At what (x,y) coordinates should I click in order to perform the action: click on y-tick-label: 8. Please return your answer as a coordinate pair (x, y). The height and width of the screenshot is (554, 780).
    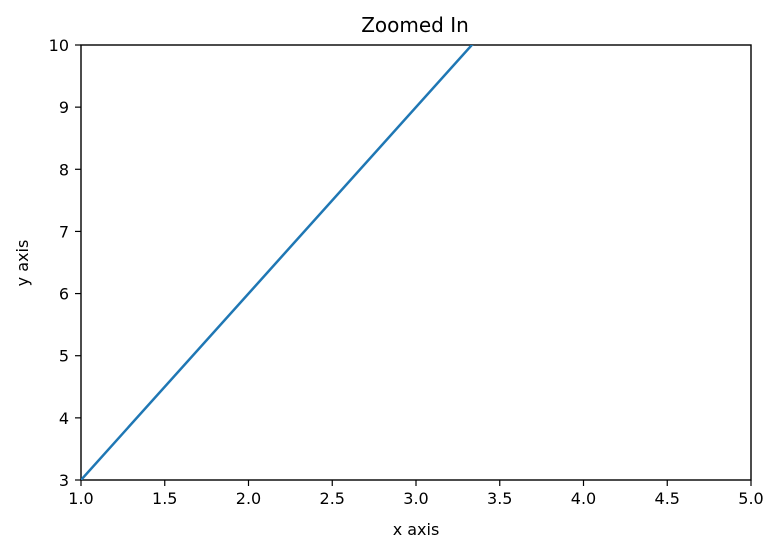
    Looking at the image, I should click on (64, 169).